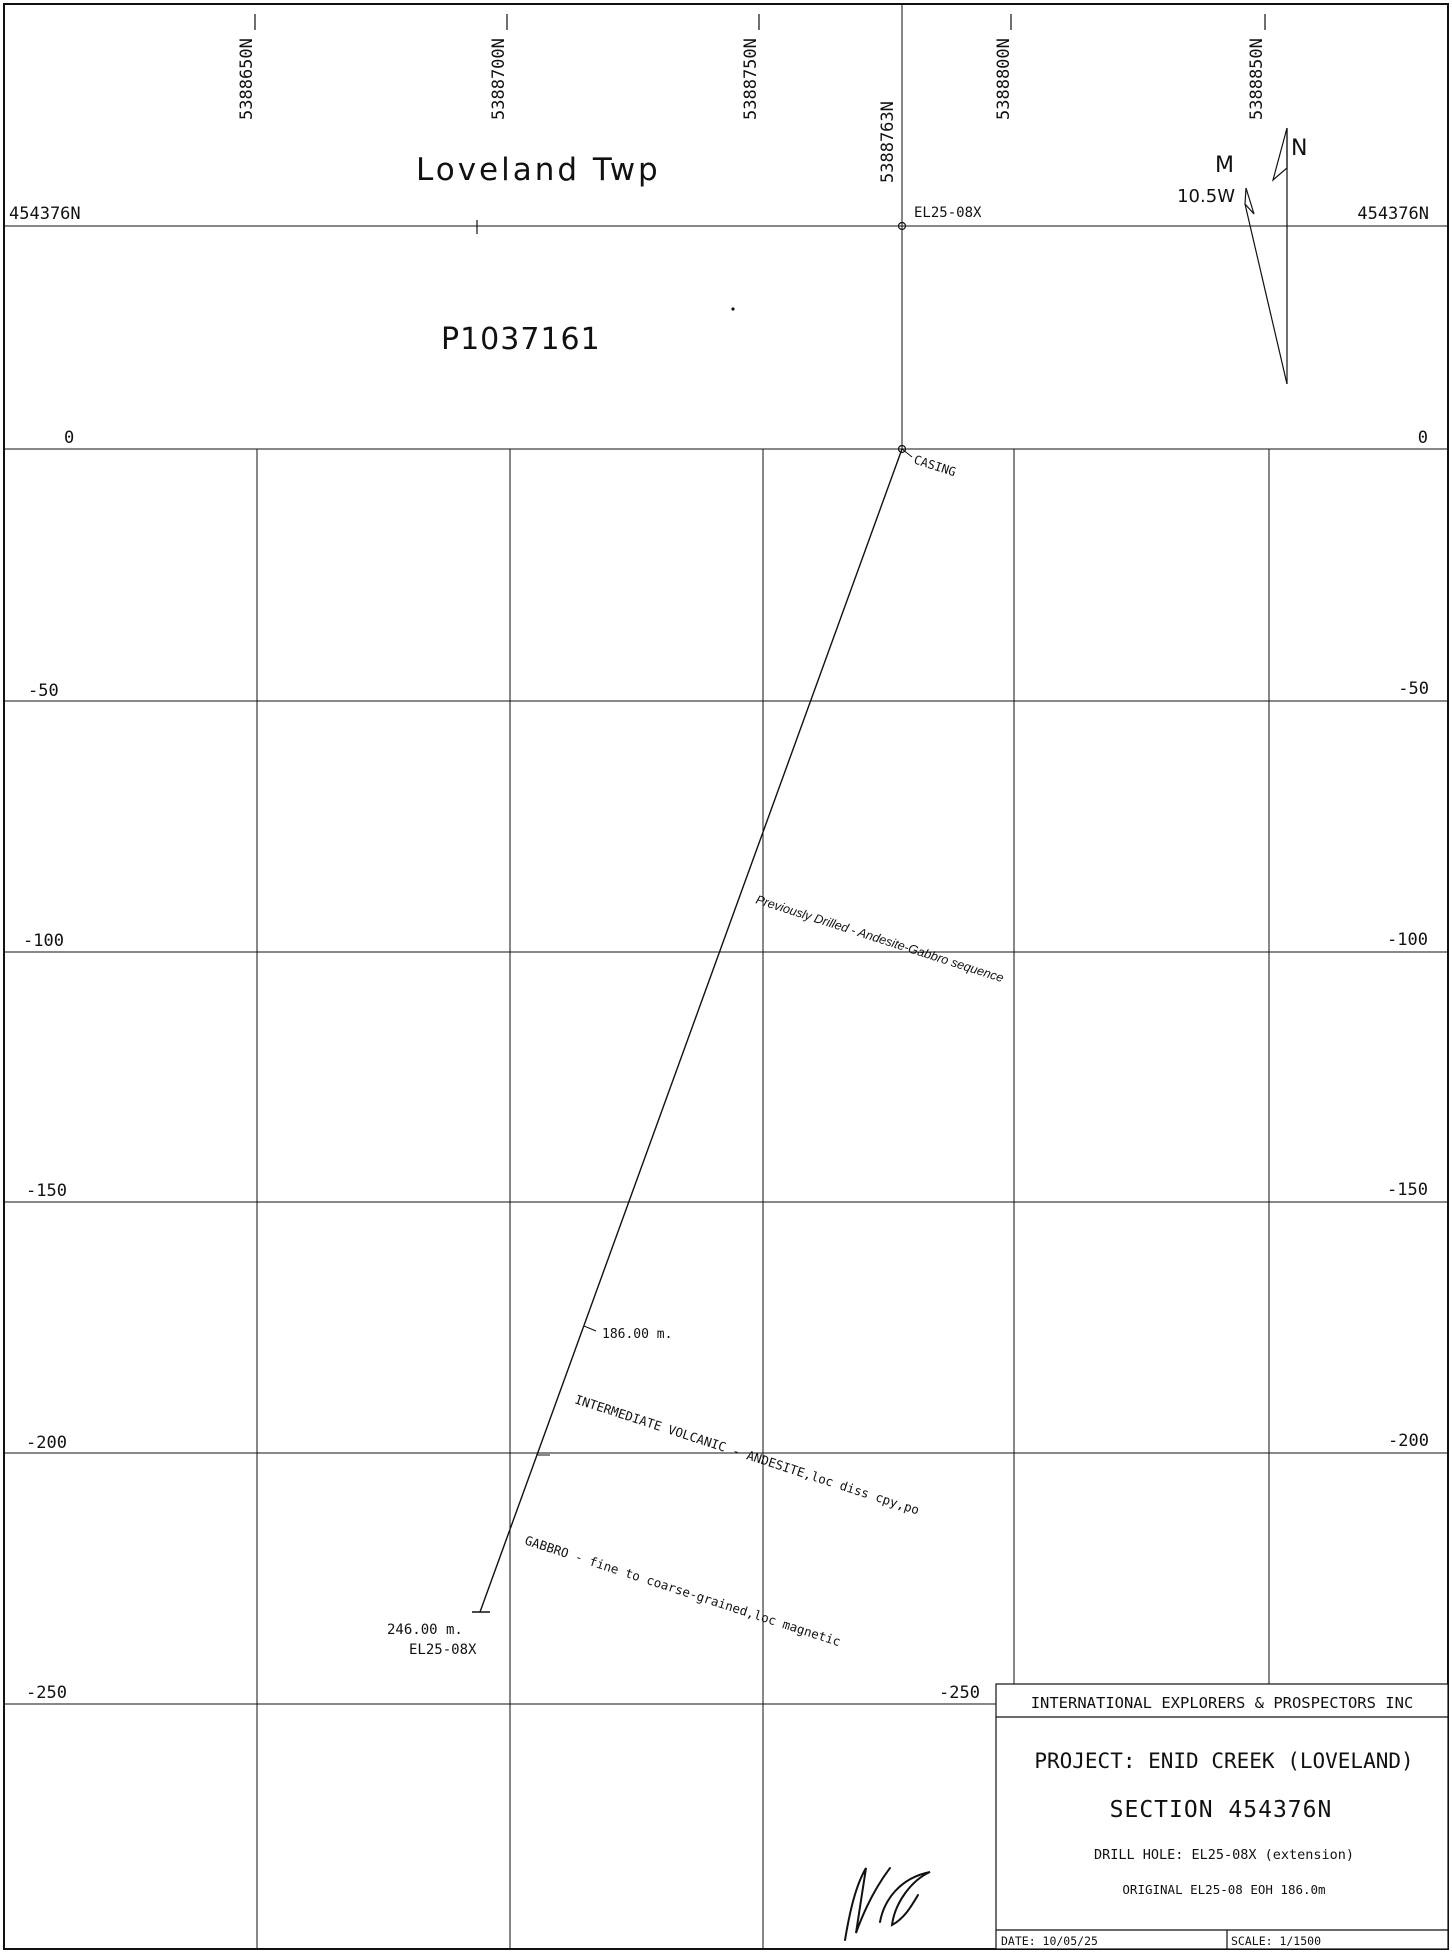 The image size is (1452, 1953). What do you see at coordinates (1223, 1889) in the screenshot?
I see `title-original: ORIGINAL EL25-08 EOH 186.0m` at bounding box center [1223, 1889].